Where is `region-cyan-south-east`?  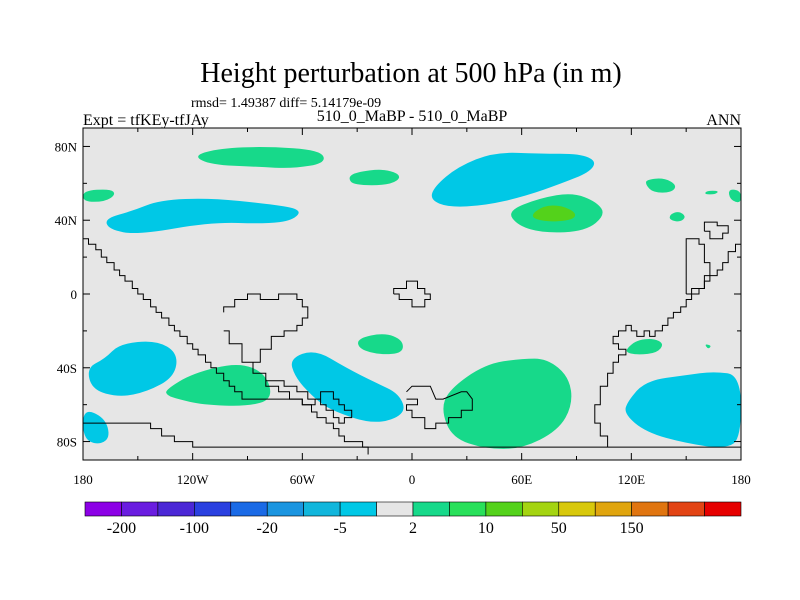 region-cyan-south-east is located at coordinates (683, 410).